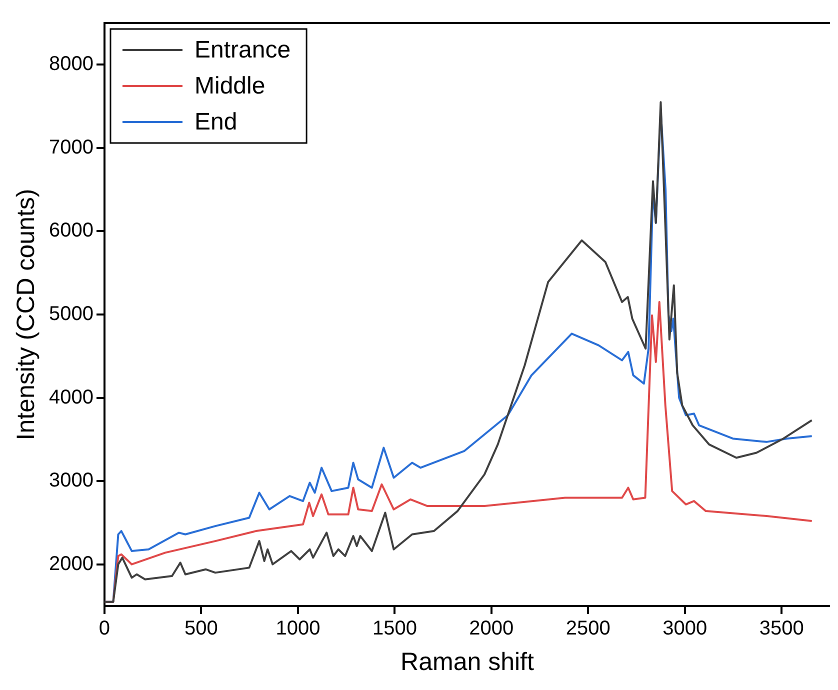 The width and height of the screenshot is (838, 690). Describe the element at coordinates (201, 629) in the screenshot. I see `x-tick-label: 500` at that location.